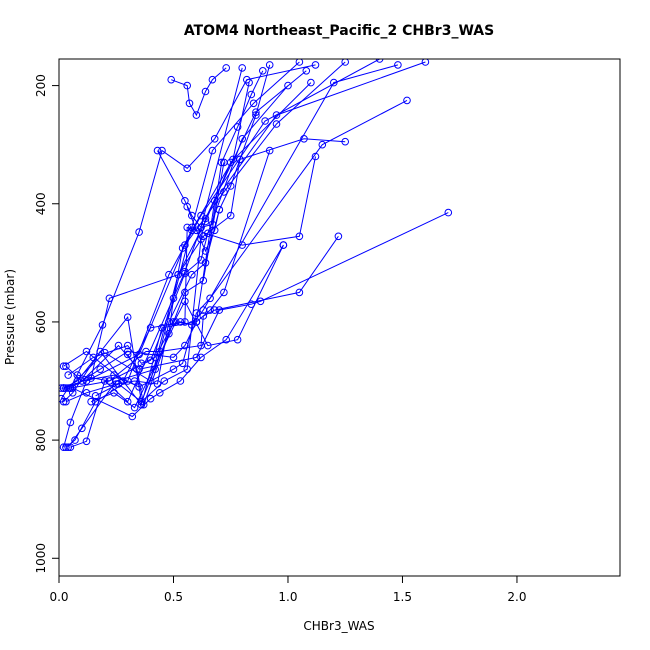 Image resolution: width=650 pixels, height=650 pixels. Describe the element at coordinates (46, 324) in the screenshot. I see `y-axis: 200 400 600 800 1000` at that location.